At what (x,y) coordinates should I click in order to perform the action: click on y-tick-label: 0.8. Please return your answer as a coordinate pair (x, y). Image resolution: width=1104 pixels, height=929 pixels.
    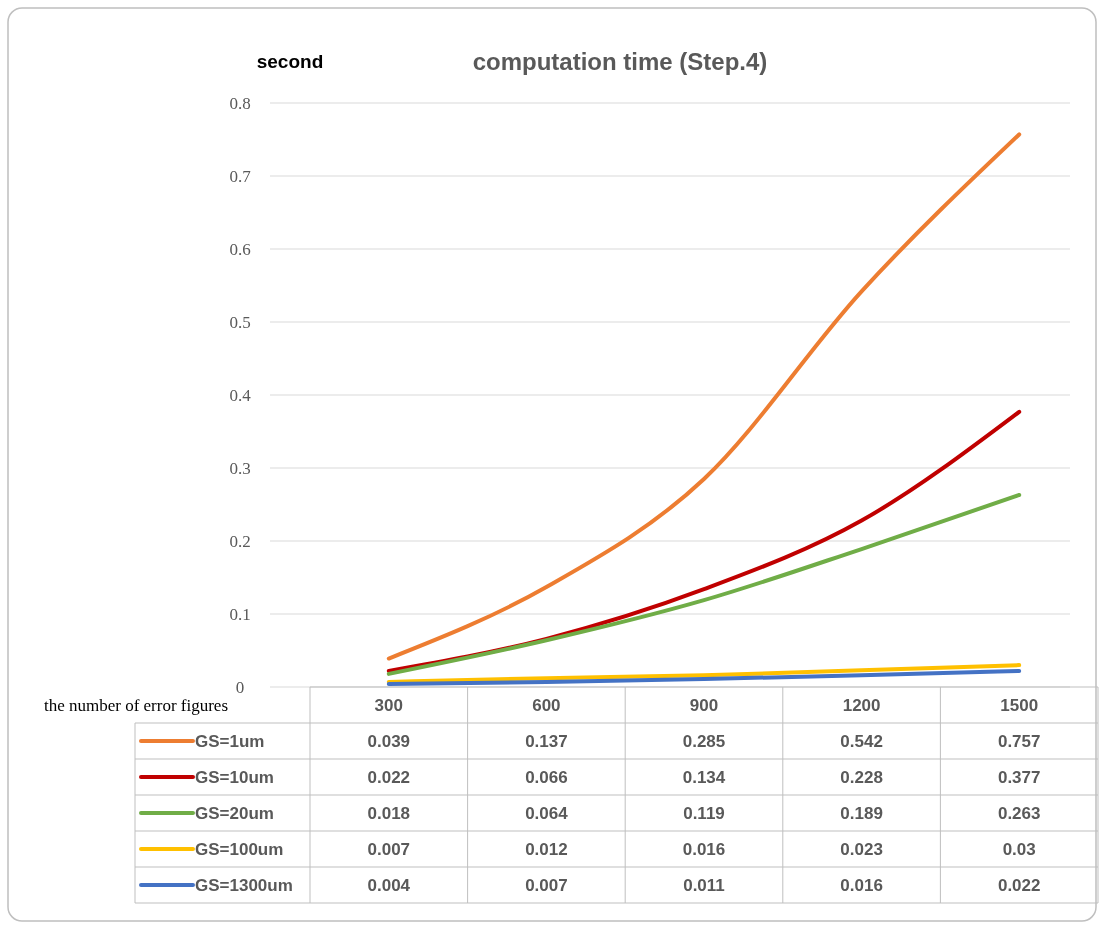
    Looking at the image, I should click on (240, 103).